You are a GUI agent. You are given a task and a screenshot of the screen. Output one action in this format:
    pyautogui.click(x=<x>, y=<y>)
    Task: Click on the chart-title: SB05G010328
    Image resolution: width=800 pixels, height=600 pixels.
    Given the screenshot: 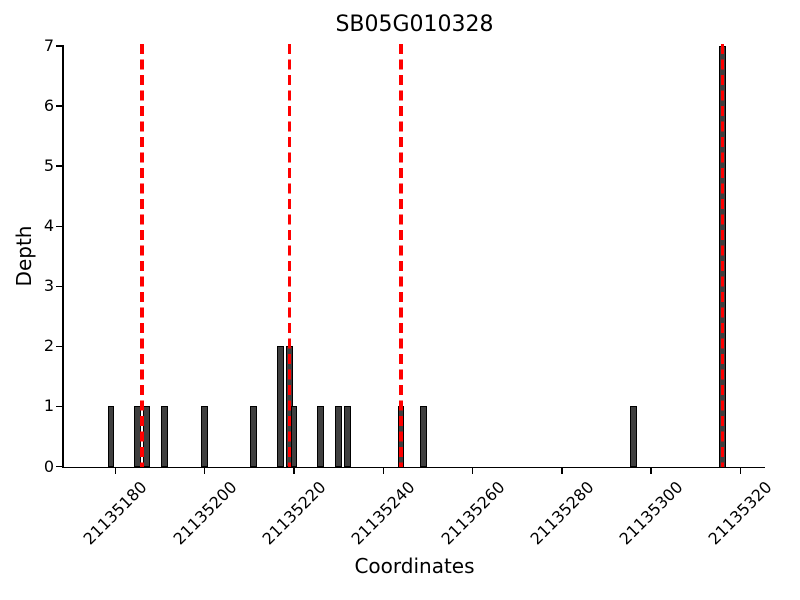 What is the action you would take?
    pyautogui.click(x=414, y=24)
    